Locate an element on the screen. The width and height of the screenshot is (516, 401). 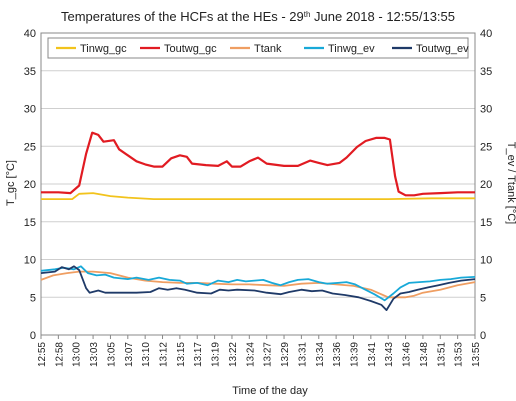
x-tick-label: 12:58 is located at coordinates (59, 354).